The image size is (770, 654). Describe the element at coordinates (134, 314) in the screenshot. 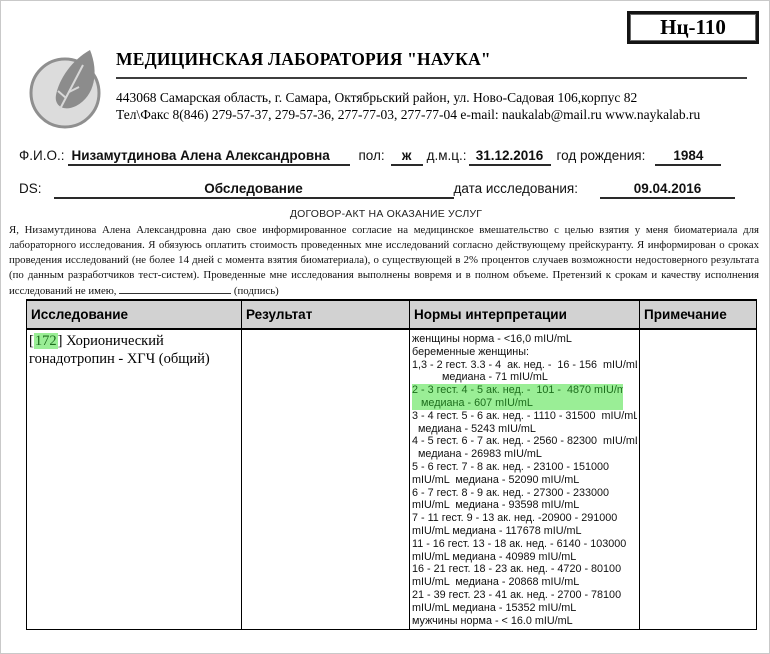

I see `column-header-test: Исследование` at that location.